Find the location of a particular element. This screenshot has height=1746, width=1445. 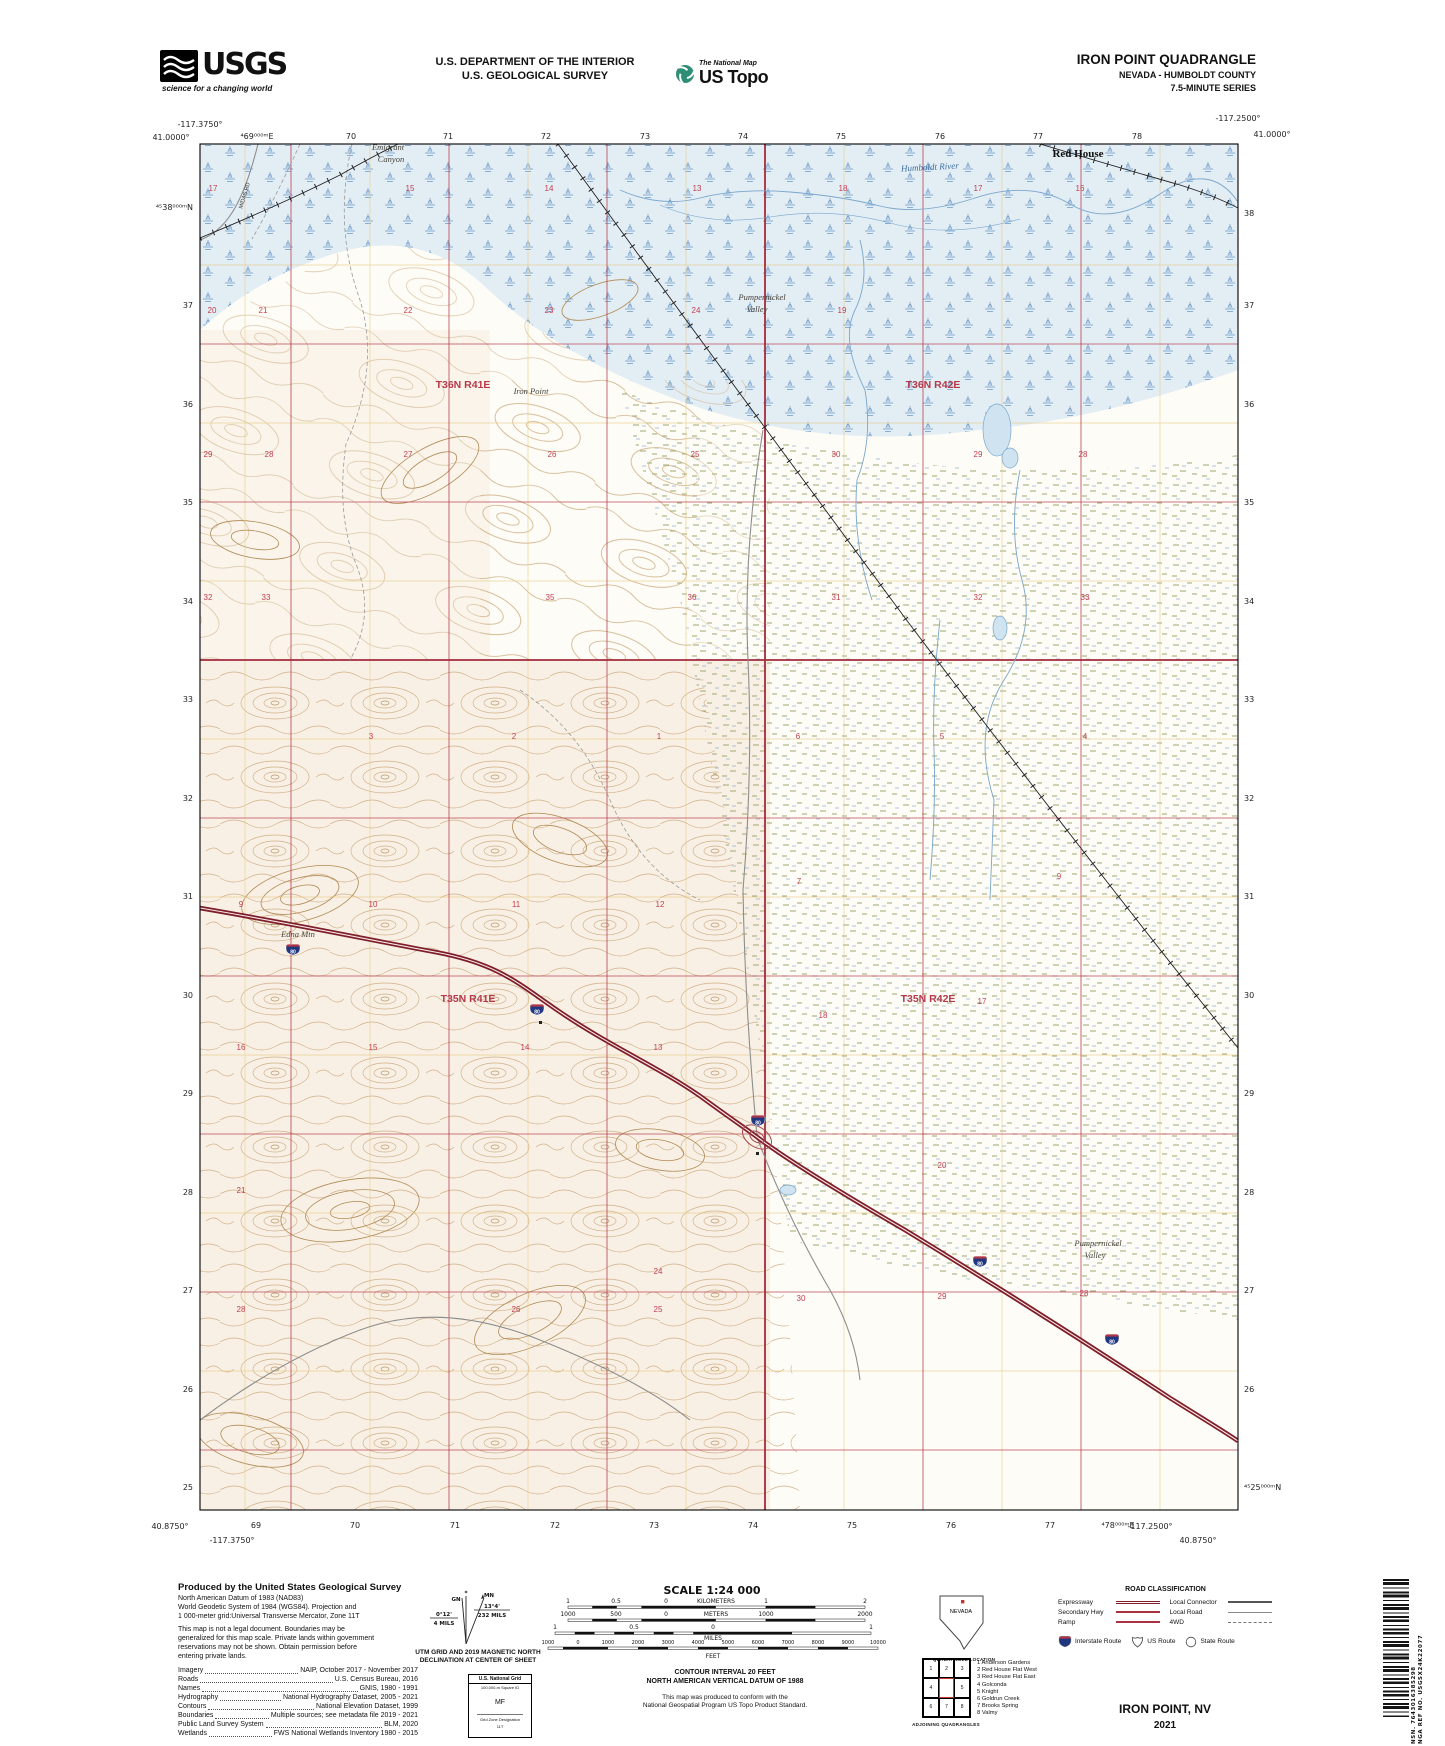

map-label: Red House is located at coordinates (1077, 154).